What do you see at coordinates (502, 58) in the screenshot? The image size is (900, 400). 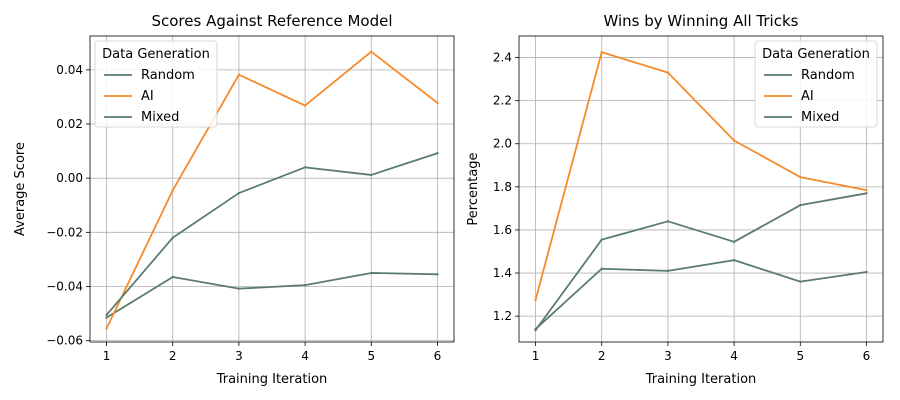 I see `y-tick-label: 2.4` at bounding box center [502, 58].